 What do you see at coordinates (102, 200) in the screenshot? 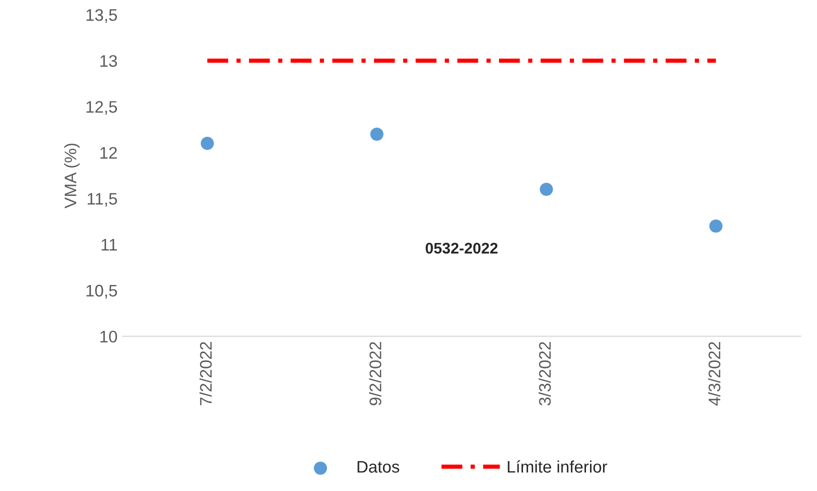
I see `y-tick-label: 11,5` at bounding box center [102, 200].